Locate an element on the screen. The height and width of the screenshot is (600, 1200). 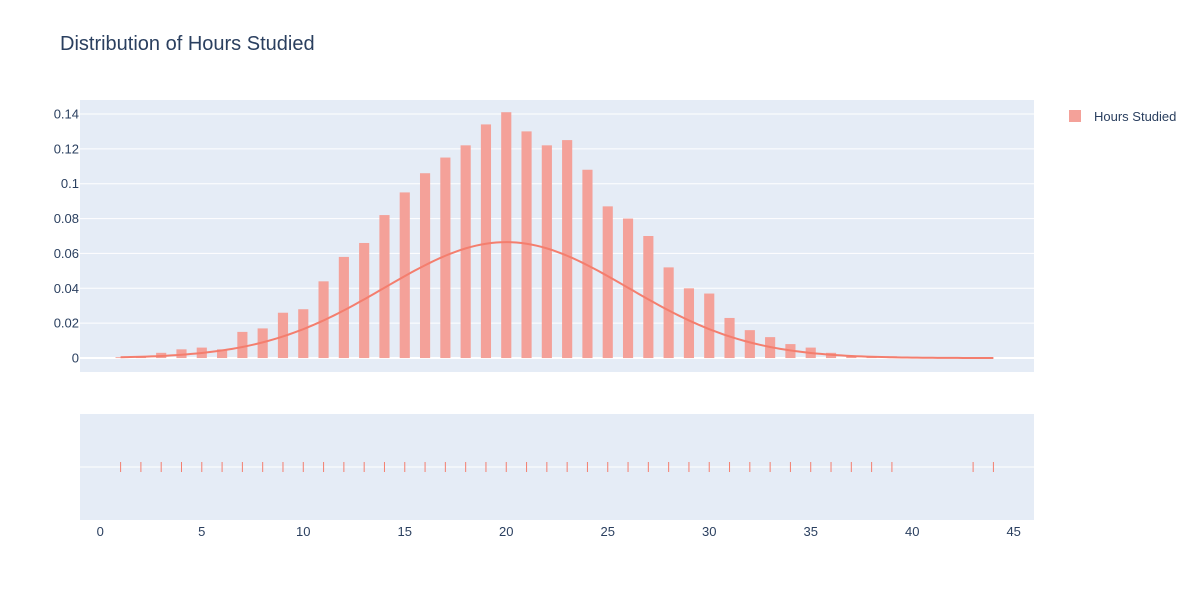
rug-marks is located at coordinates (557, 467).